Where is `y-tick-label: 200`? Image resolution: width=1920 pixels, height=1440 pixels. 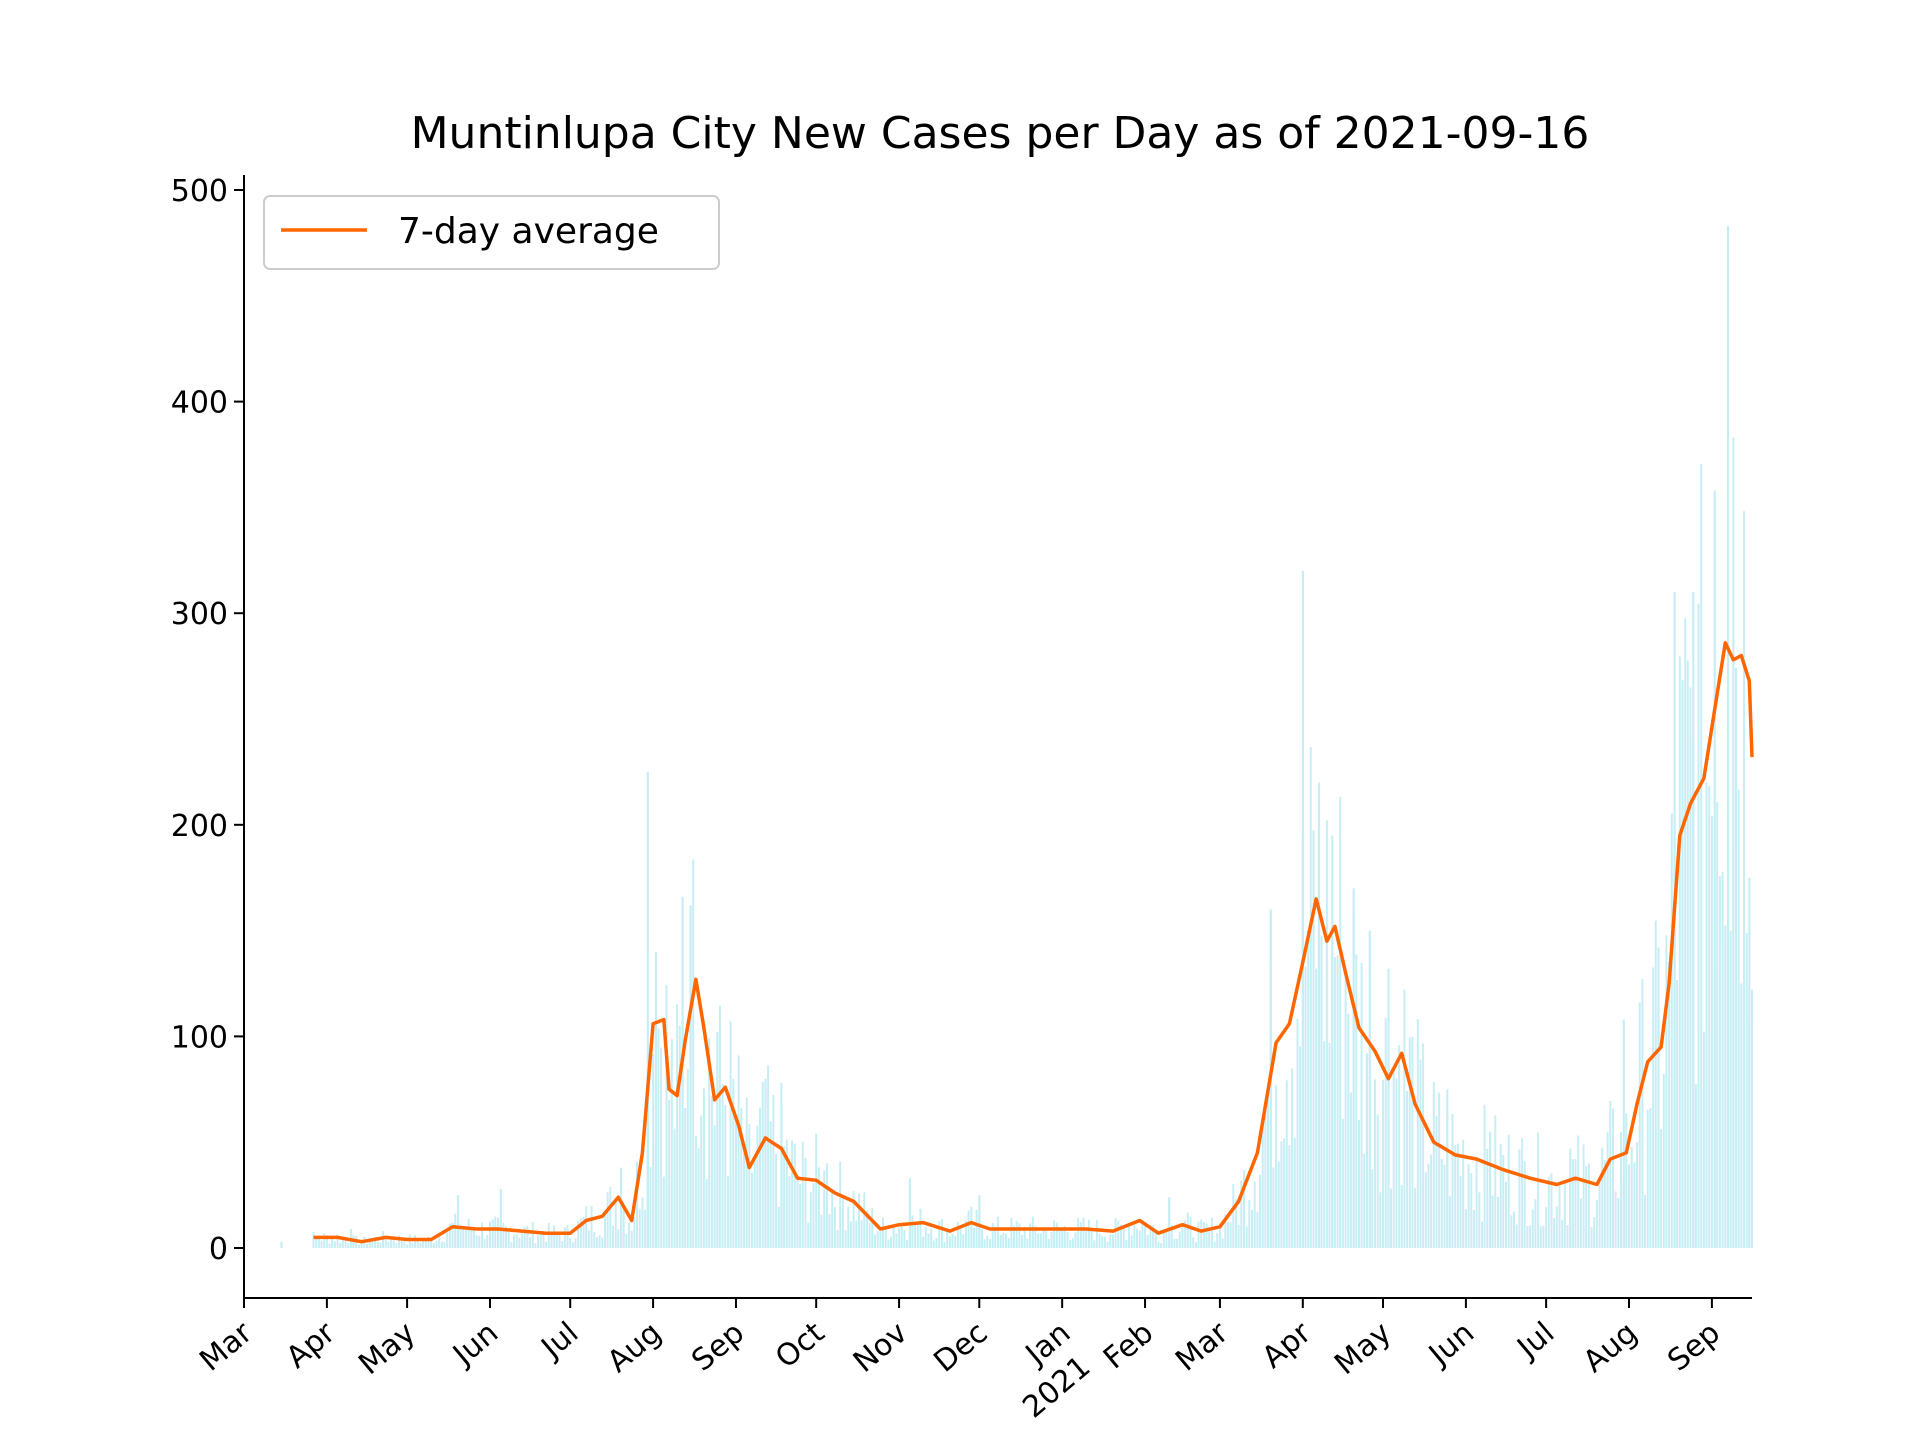 y-tick-label: 200 is located at coordinates (199, 826).